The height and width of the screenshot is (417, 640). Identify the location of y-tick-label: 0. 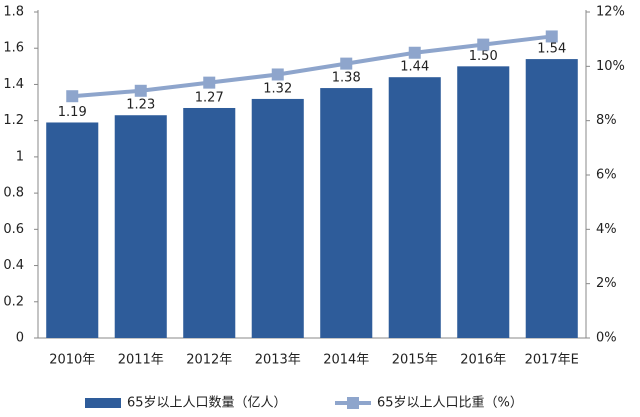
(20, 338).